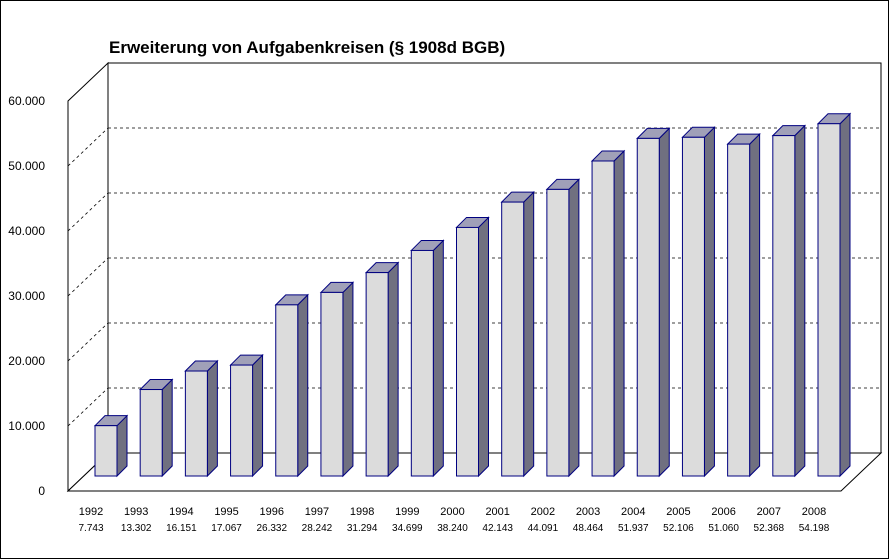 The image size is (889, 560). Describe the element at coordinates (362, 528) in the screenshot. I see `data-label: 31.294` at that location.